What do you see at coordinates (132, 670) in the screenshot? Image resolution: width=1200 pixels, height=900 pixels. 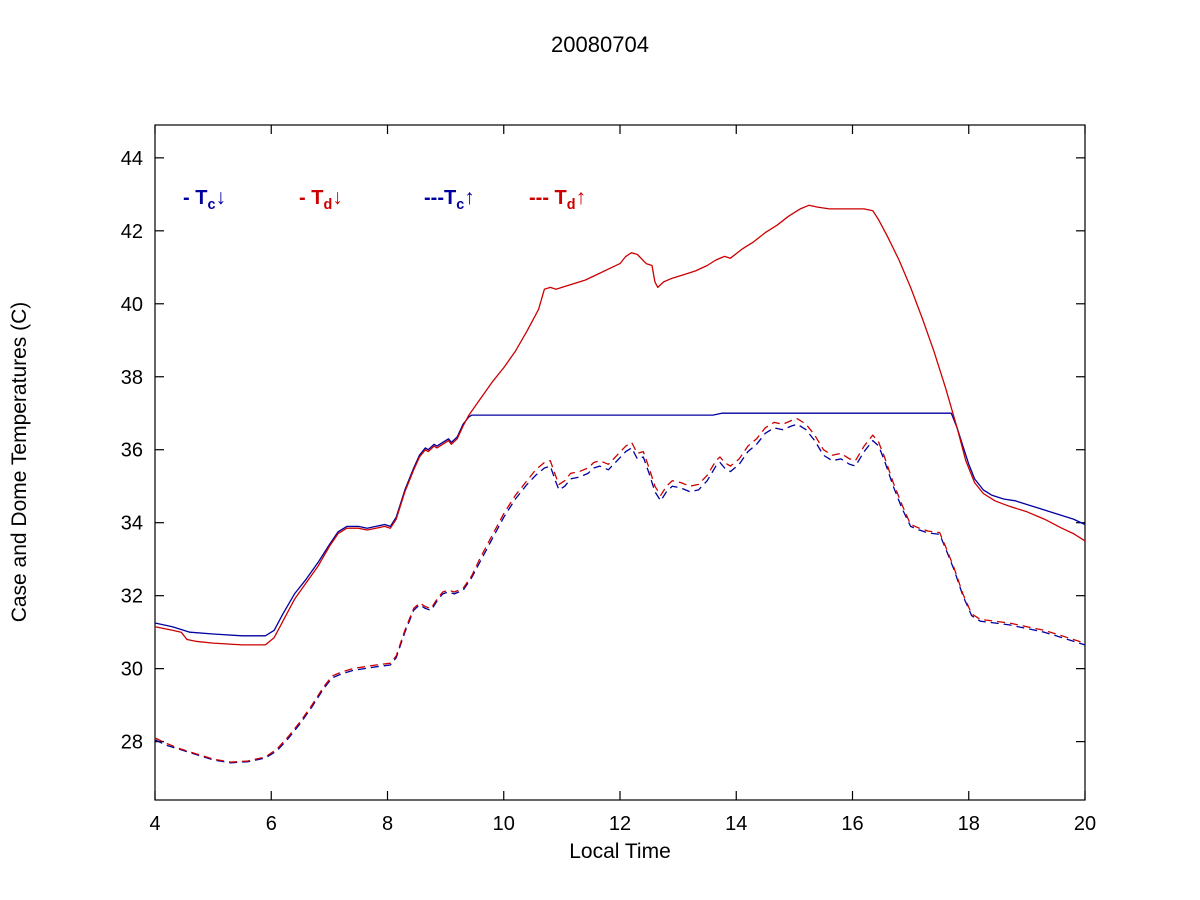 I see `y-tick-label: 30` at bounding box center [132, 670].